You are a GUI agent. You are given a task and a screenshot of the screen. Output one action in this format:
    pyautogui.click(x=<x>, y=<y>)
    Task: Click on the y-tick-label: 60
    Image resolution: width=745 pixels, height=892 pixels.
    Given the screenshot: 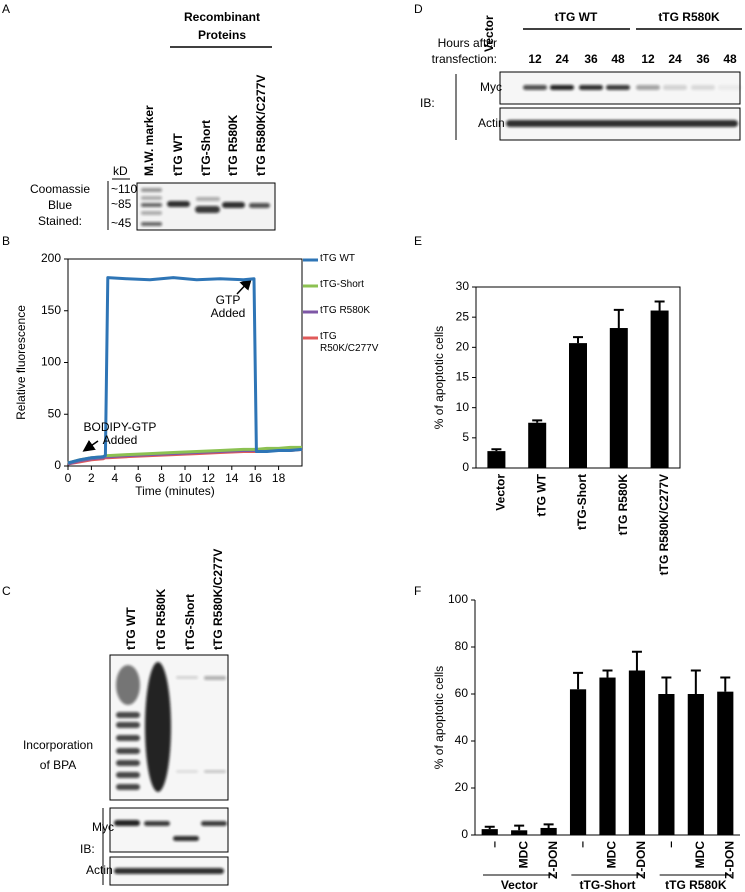 What is the action you would take?
    pyautogui.click(x=462, y=693)
    